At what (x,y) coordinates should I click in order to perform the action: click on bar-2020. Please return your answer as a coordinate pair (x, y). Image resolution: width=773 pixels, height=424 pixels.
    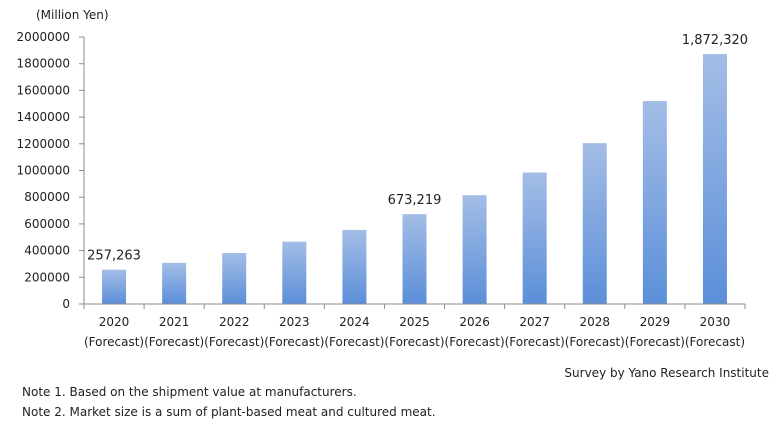
    Looking at the image, I should click on (114, 286).